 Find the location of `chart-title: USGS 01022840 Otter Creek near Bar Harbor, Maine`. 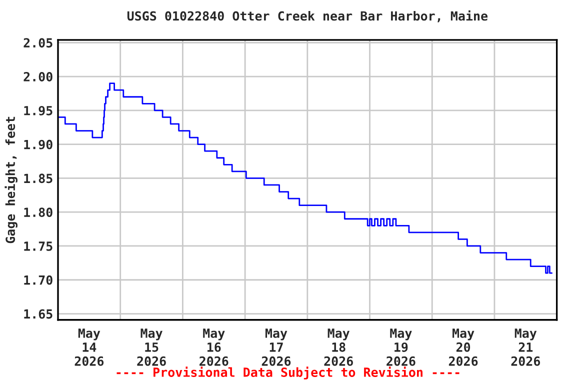

chart-title: USGS 01022840 Otter Creek near Bar Harbor, Maine is located at coordinates (307, 16).